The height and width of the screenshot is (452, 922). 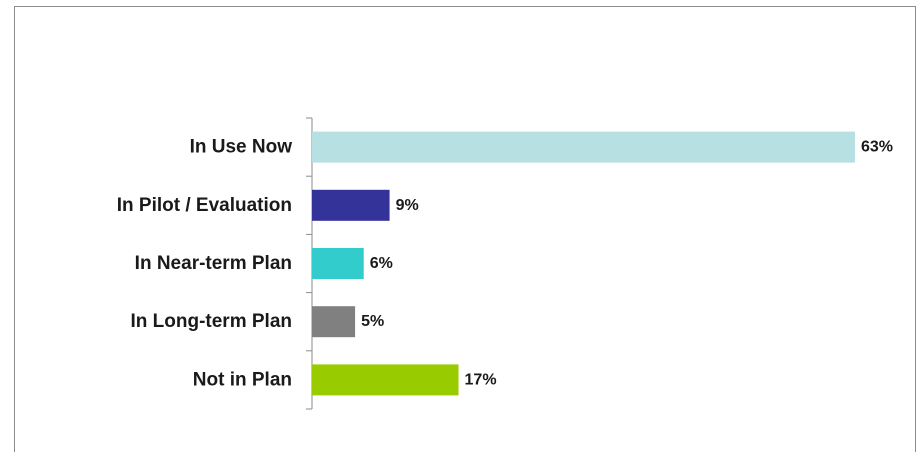 I want to click on category-label-4: Not in Plan, so click(x=242, y=379).